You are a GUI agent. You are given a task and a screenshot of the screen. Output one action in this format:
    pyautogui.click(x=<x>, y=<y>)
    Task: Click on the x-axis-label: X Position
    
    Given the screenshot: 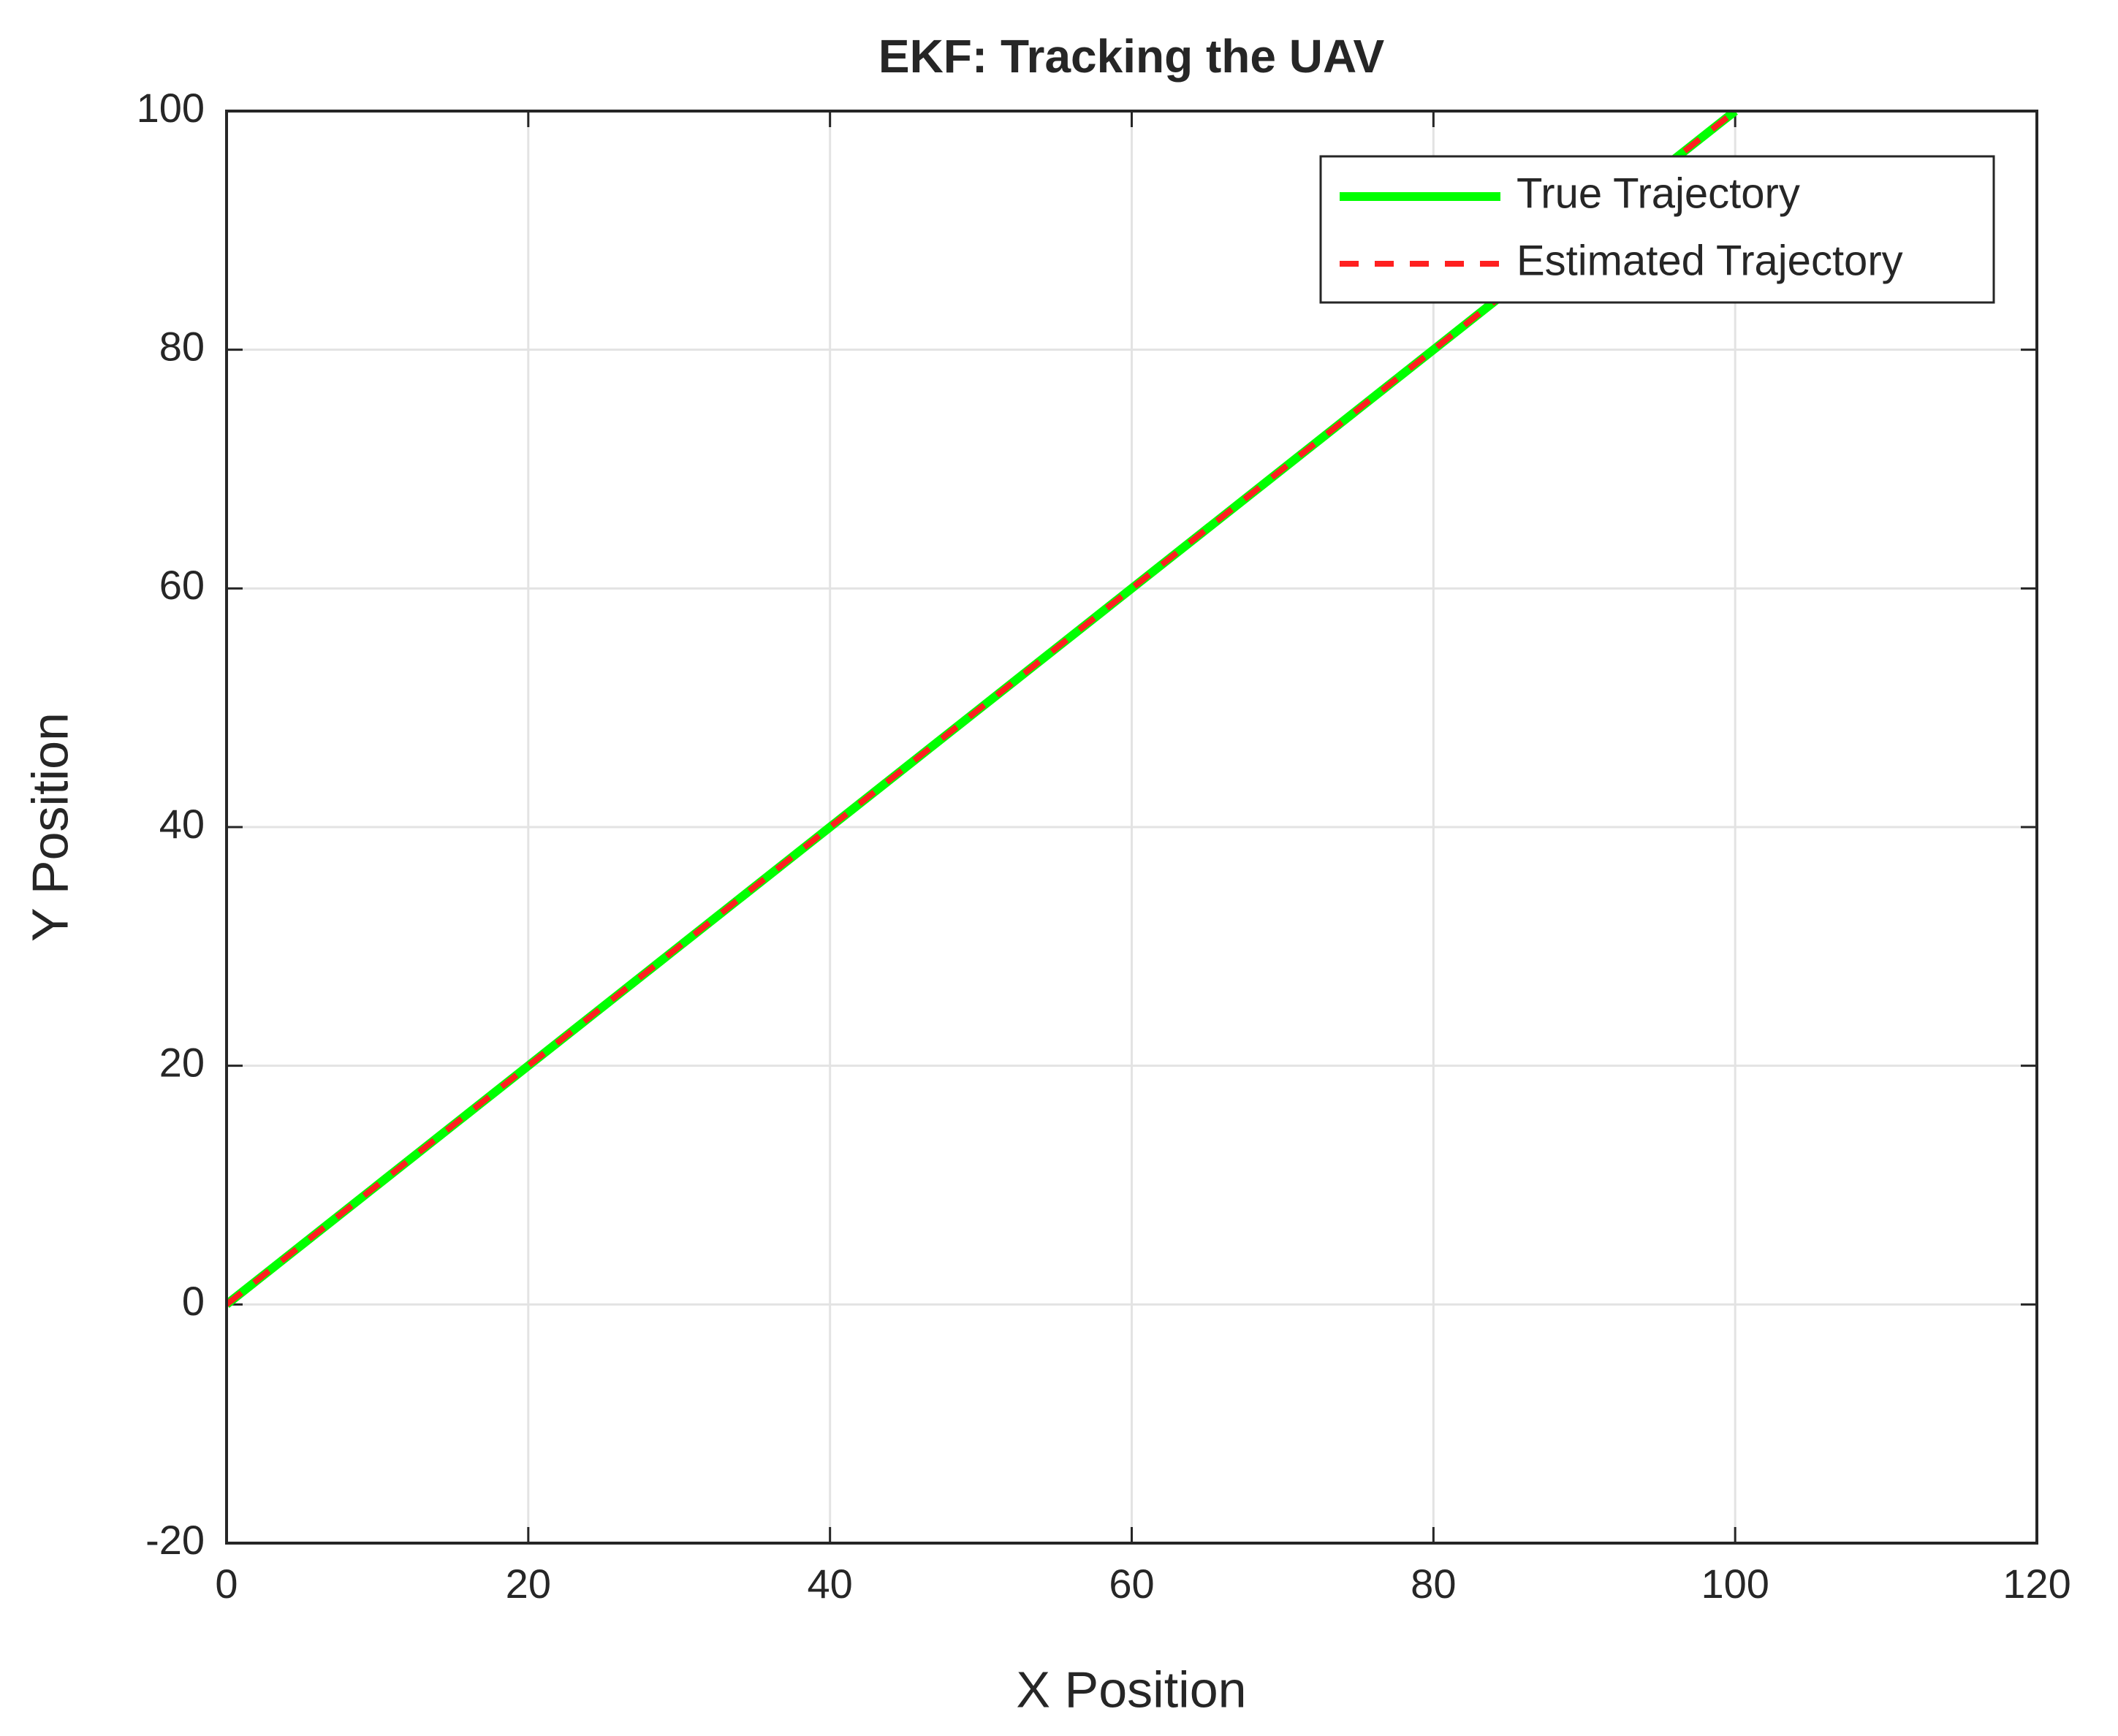 What is the action you would take?
    pyautogui.click(x=1131, y=1689)
    